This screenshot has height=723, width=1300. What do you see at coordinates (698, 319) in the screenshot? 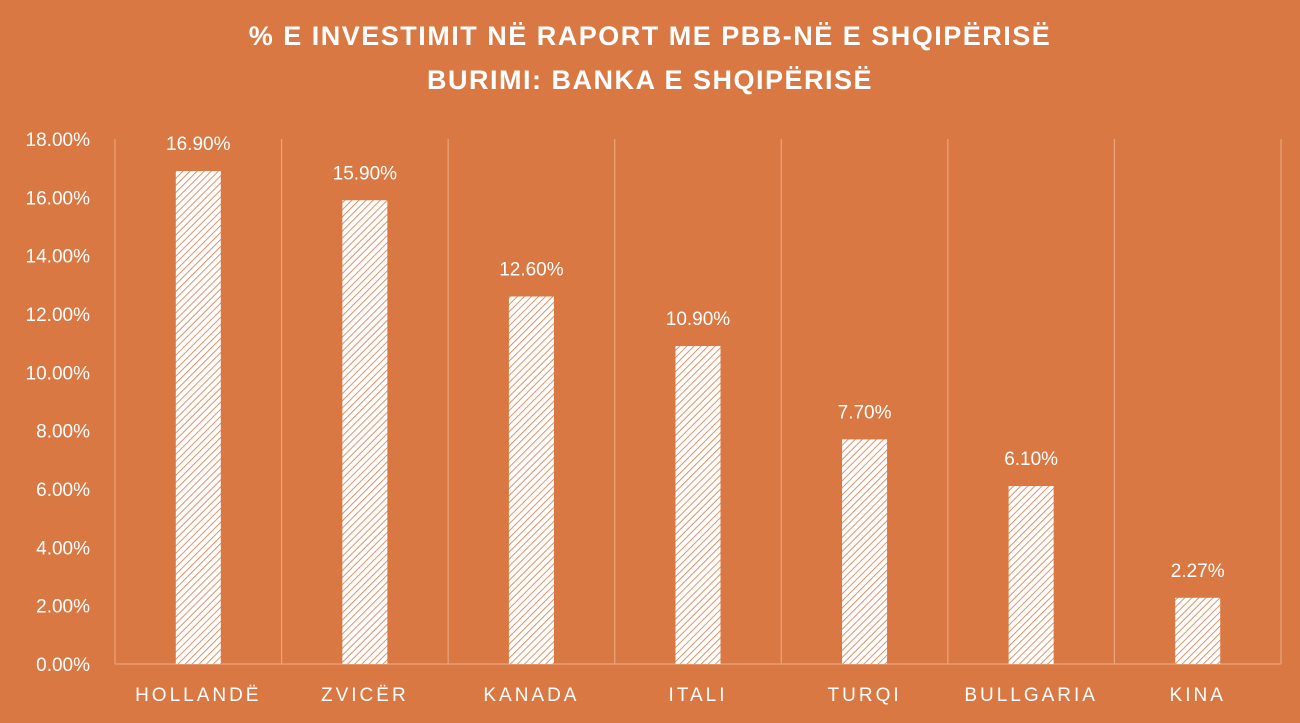
I see `data-label: 10.90%` at bounding box center [698, 319].